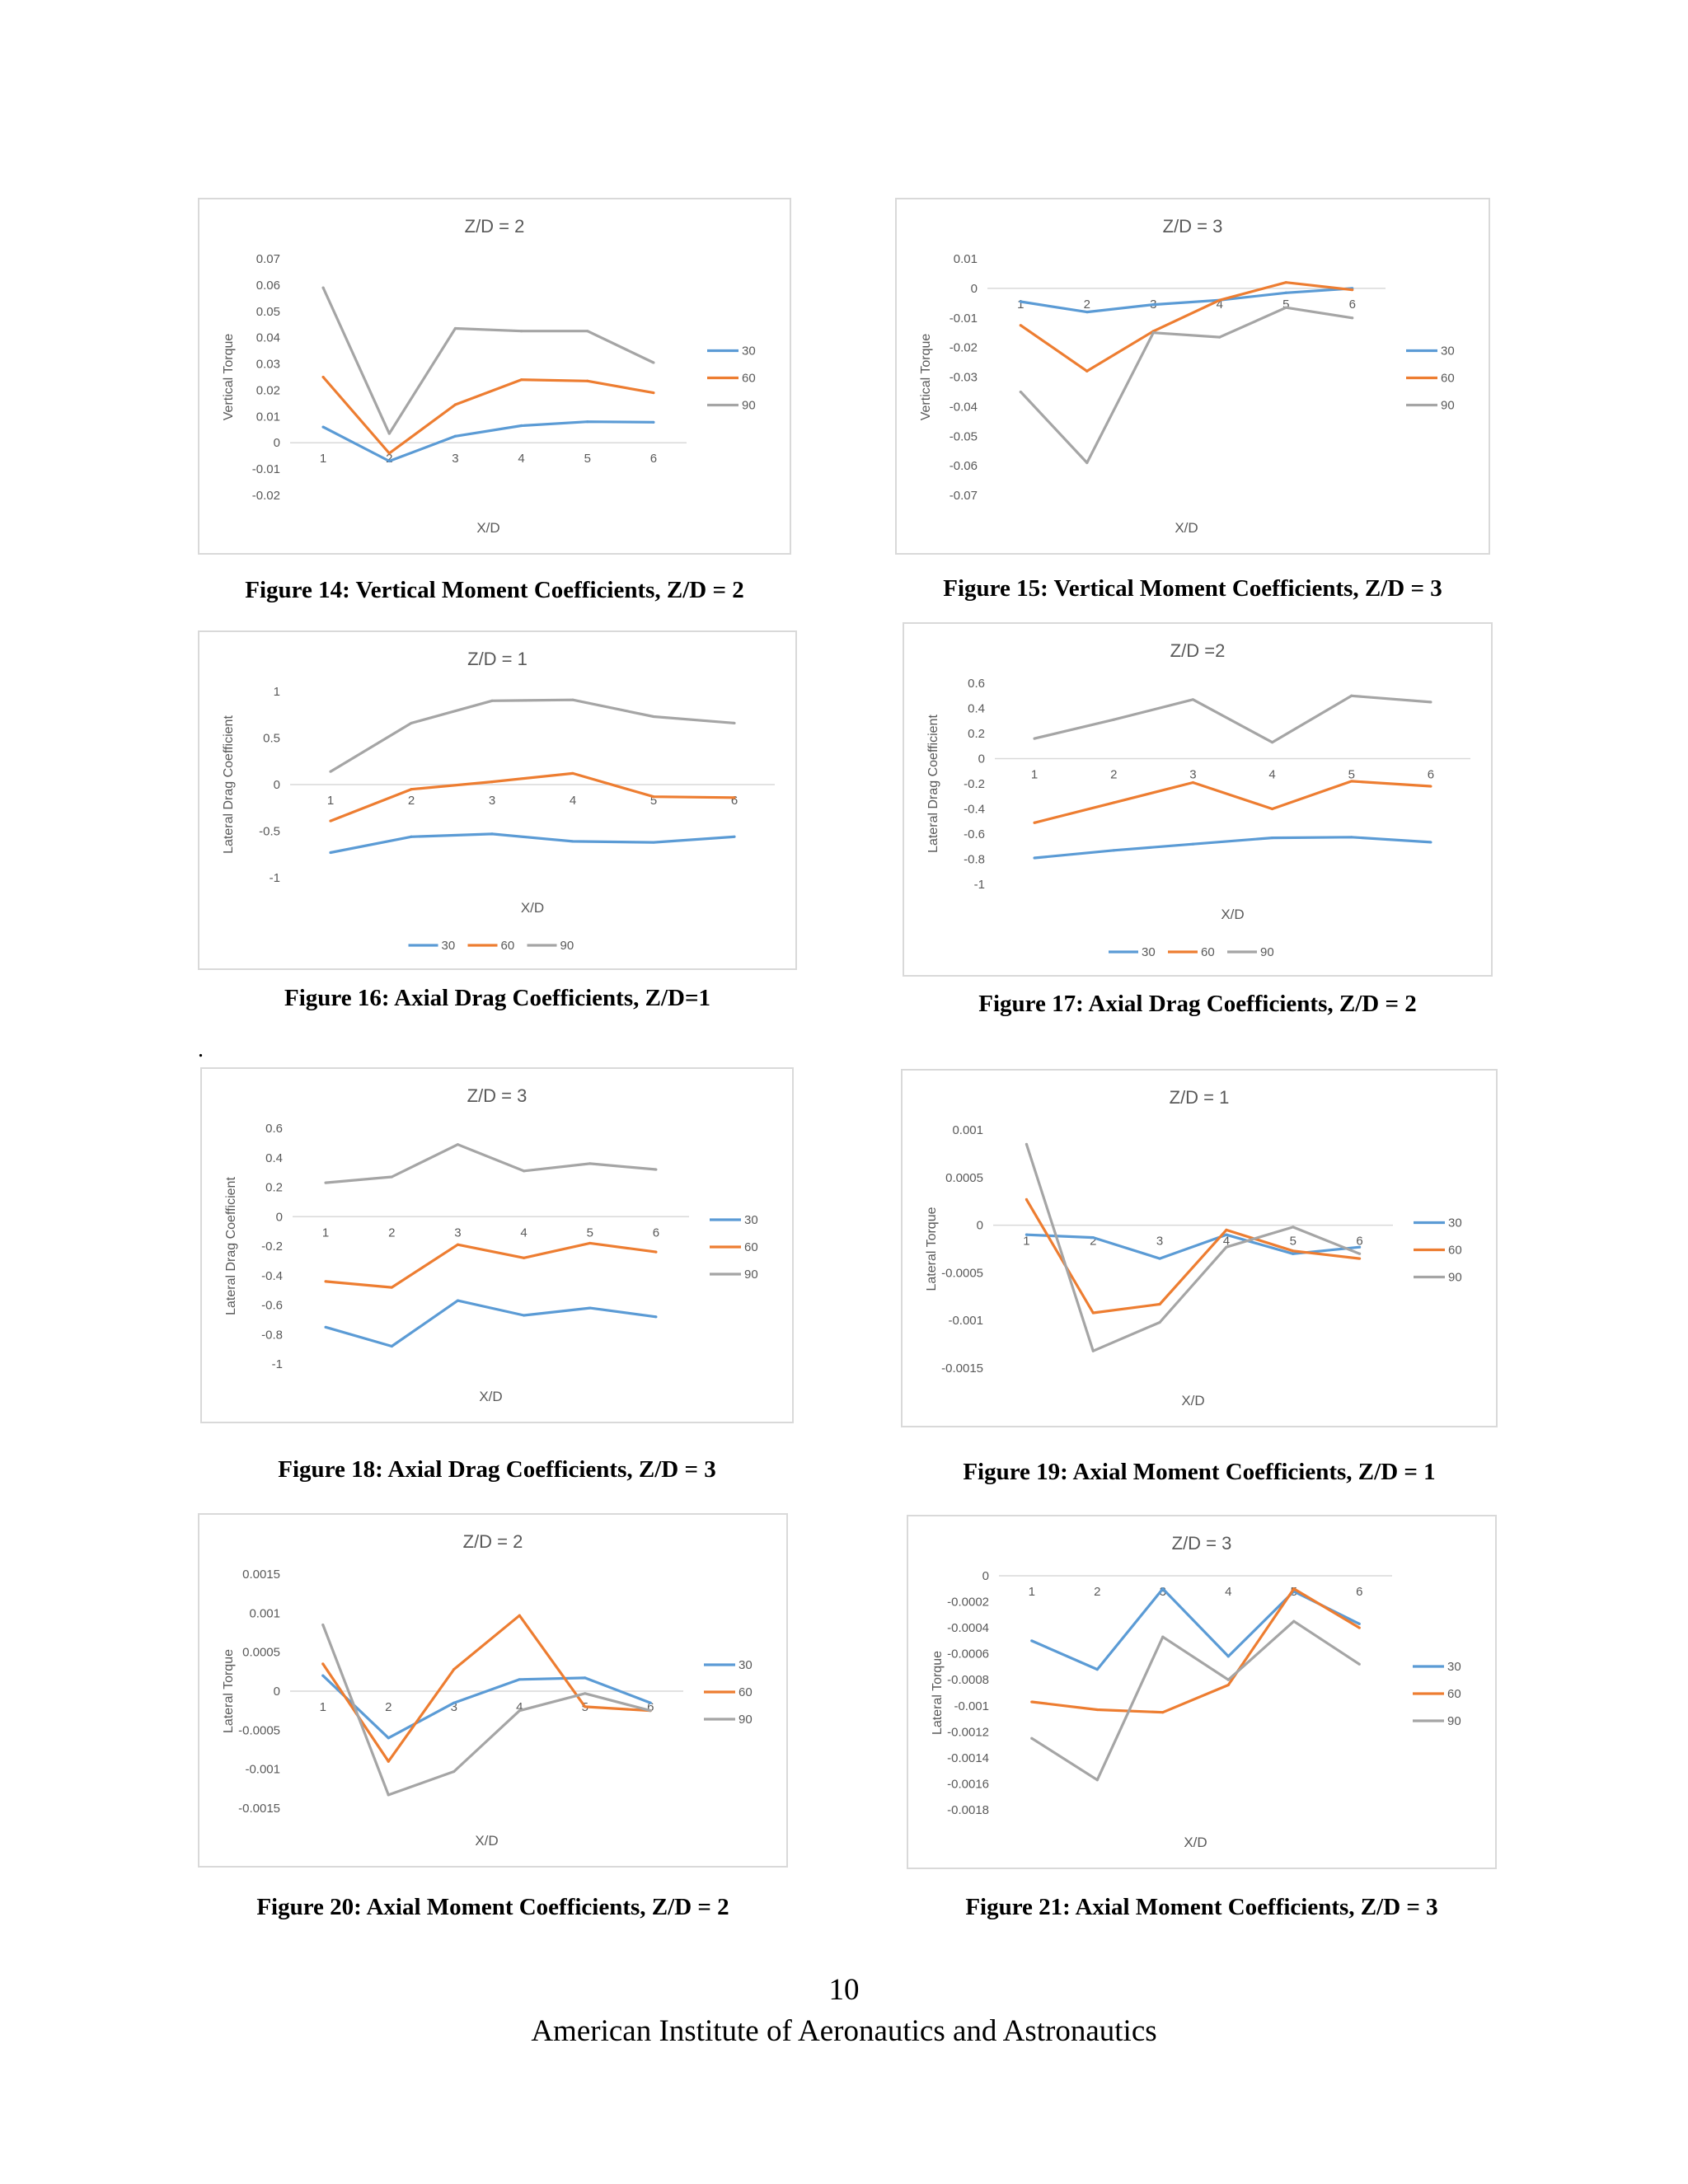 Image resolution: width=1688 pixels, height=2184 pixels. I want to click on y-tick-label: -0.04, so click(964, 407).